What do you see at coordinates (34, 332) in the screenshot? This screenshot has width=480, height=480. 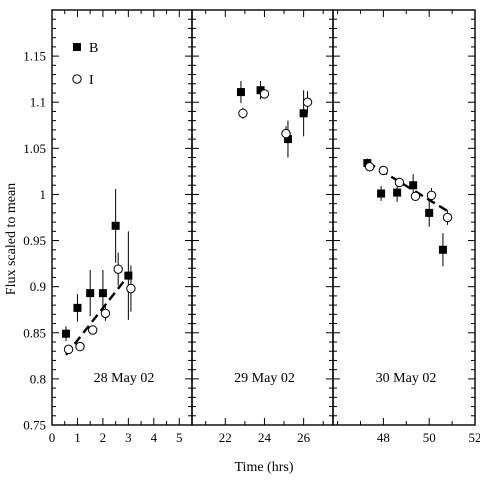 I see `y-tick-label: 0.85` at bounding box center [34, 332].